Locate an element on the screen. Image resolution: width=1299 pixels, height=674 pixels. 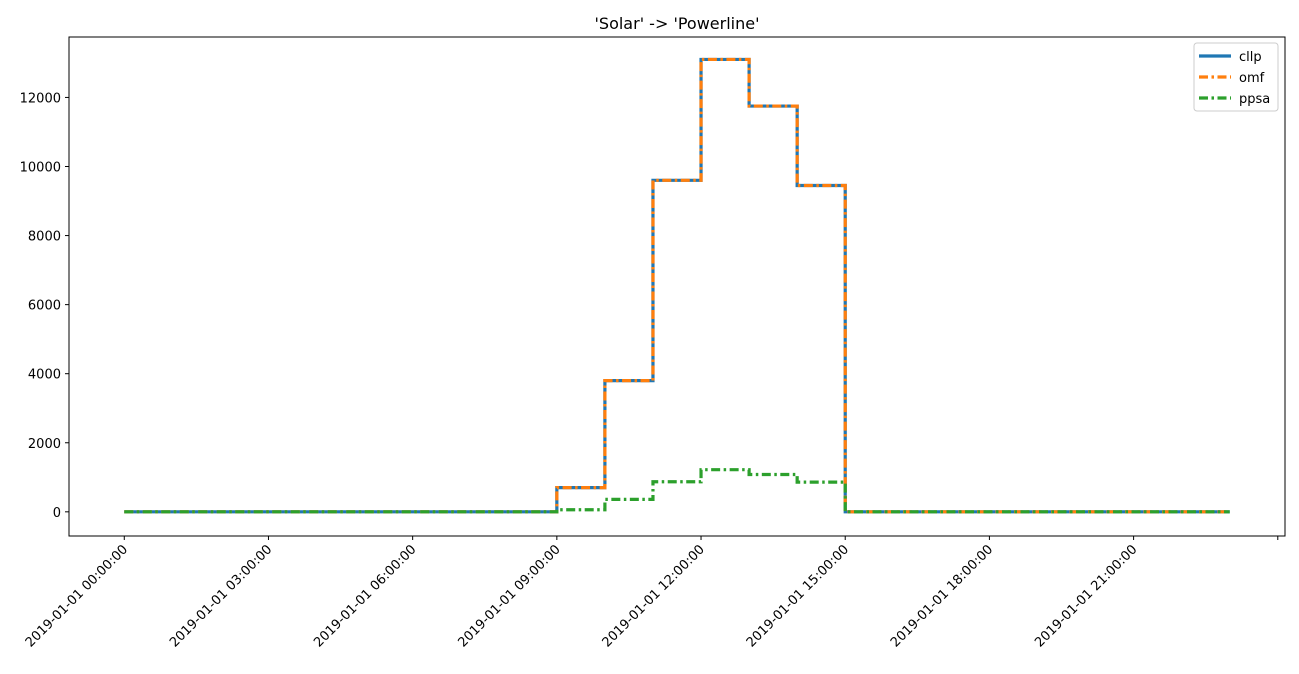
y-tick-label: 2000 is located at coordinates (44, 444).